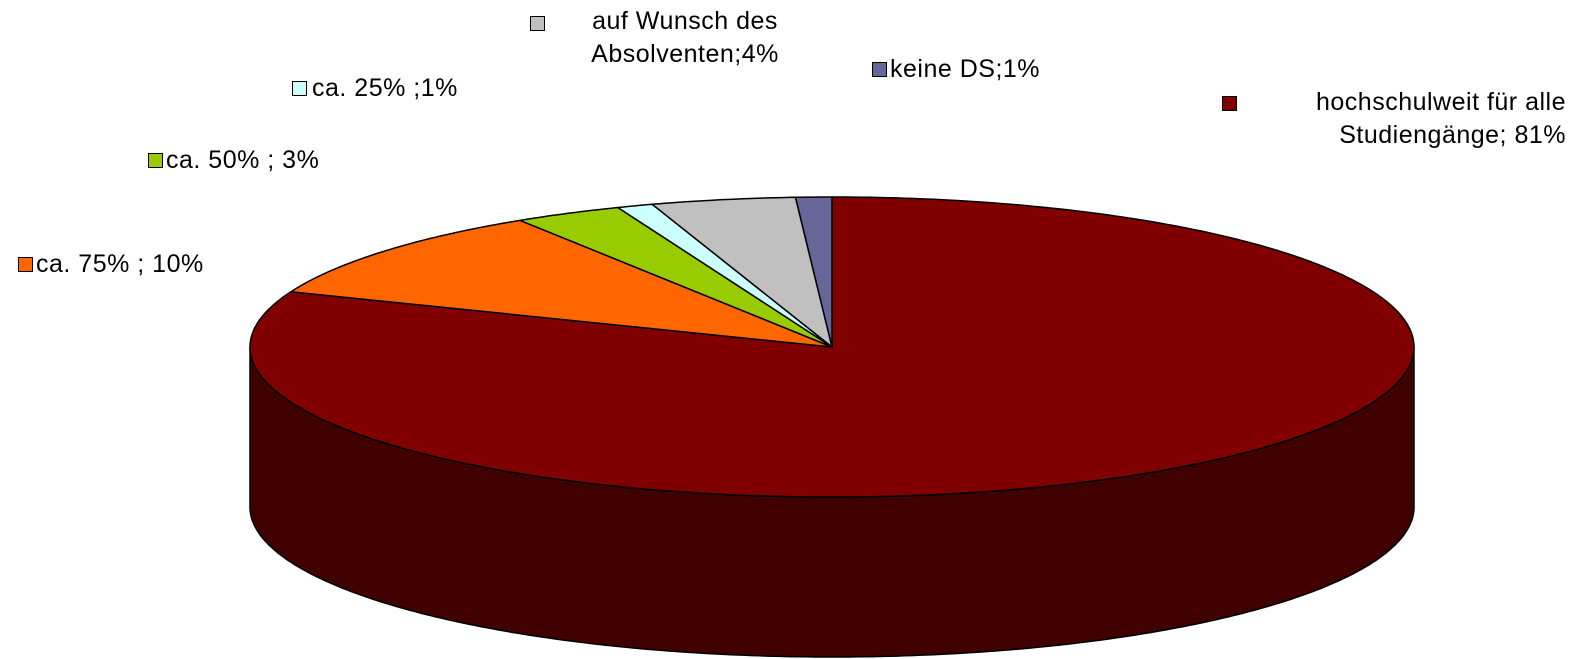 The image size is (1571, 659). I want to click on data-label: keine DS;1%, so click(965, 69).